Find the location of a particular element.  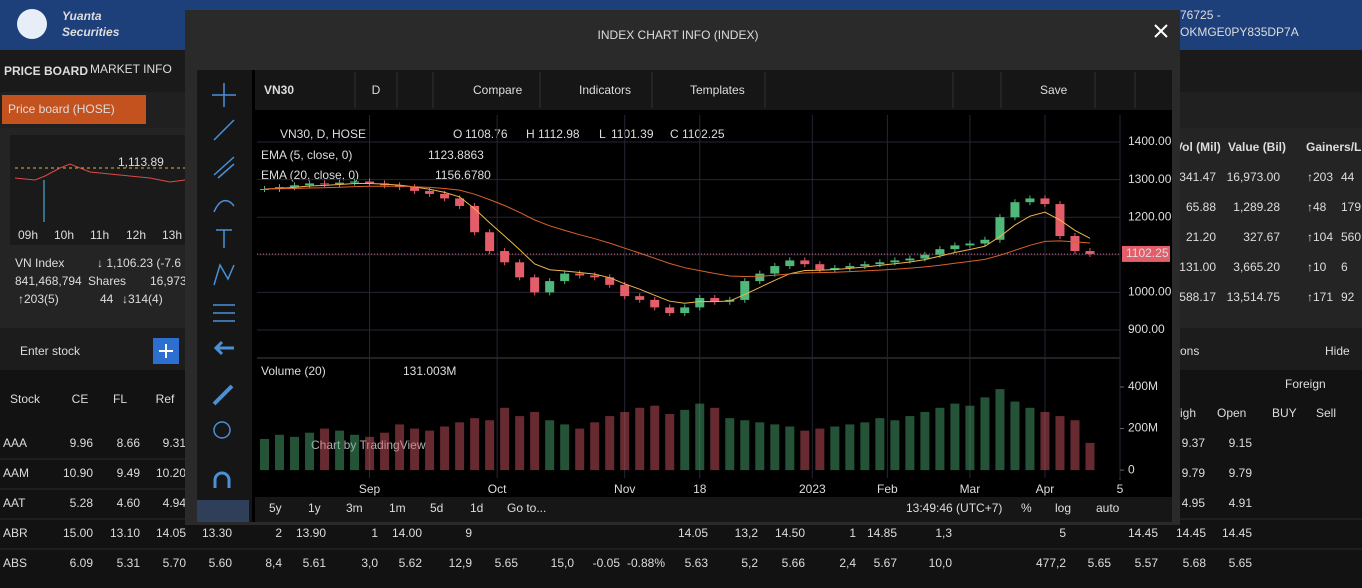

tab-label: Price board (HOSE) is located at coordinates (61, 109).